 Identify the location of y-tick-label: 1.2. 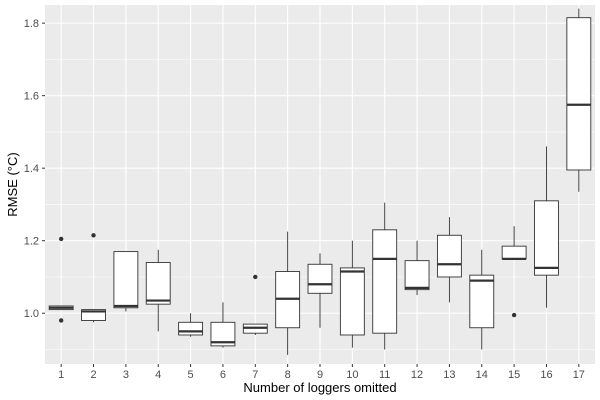
(31, 242).